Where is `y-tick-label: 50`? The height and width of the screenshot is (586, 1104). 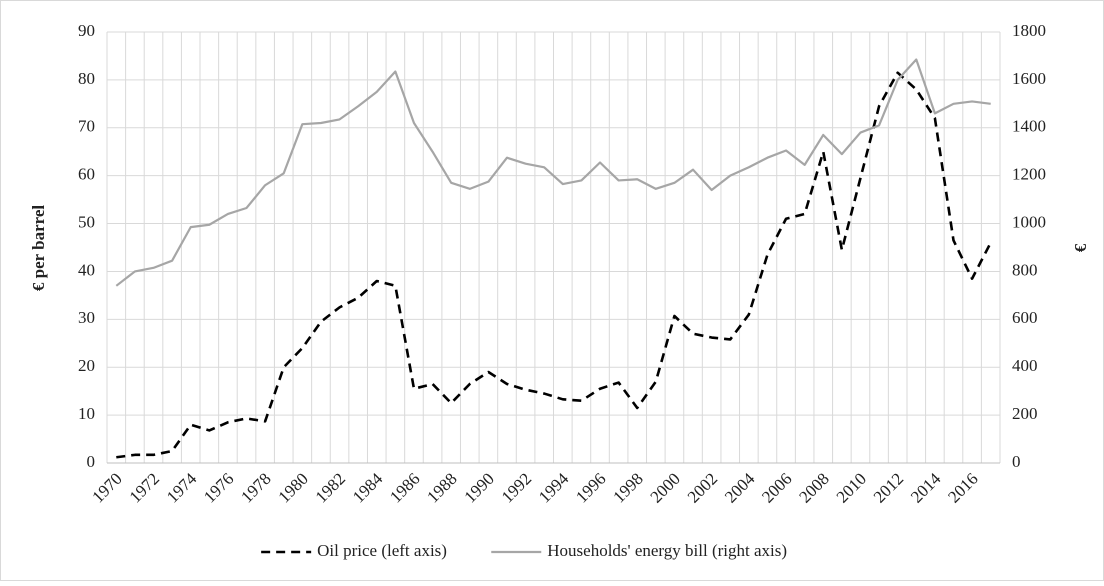 y-tick-label: 50 is located at coordinates (86, 221).